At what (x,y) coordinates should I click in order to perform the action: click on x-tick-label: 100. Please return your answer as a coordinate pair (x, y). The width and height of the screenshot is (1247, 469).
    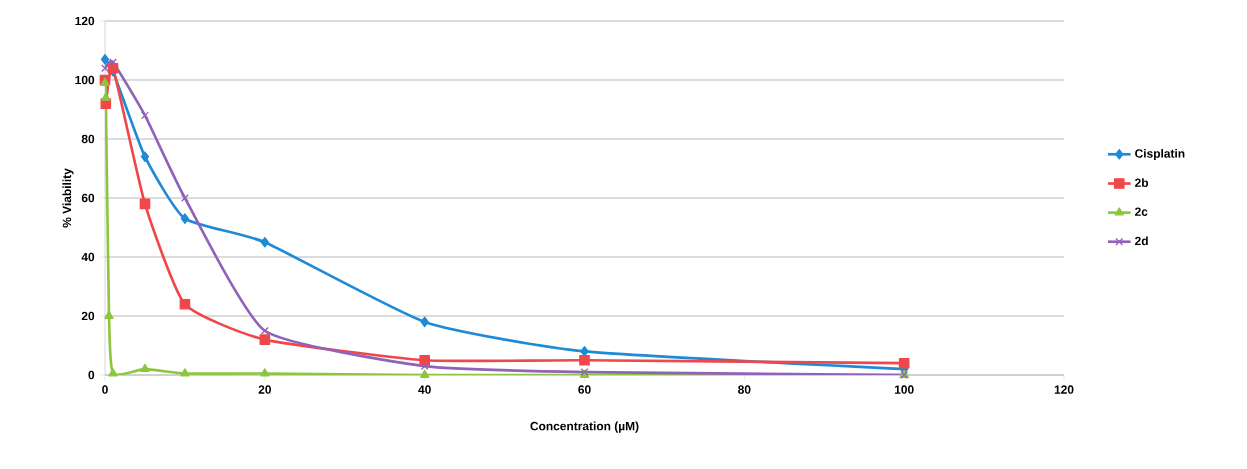
    Looking at the image, I should click on (904, 389).